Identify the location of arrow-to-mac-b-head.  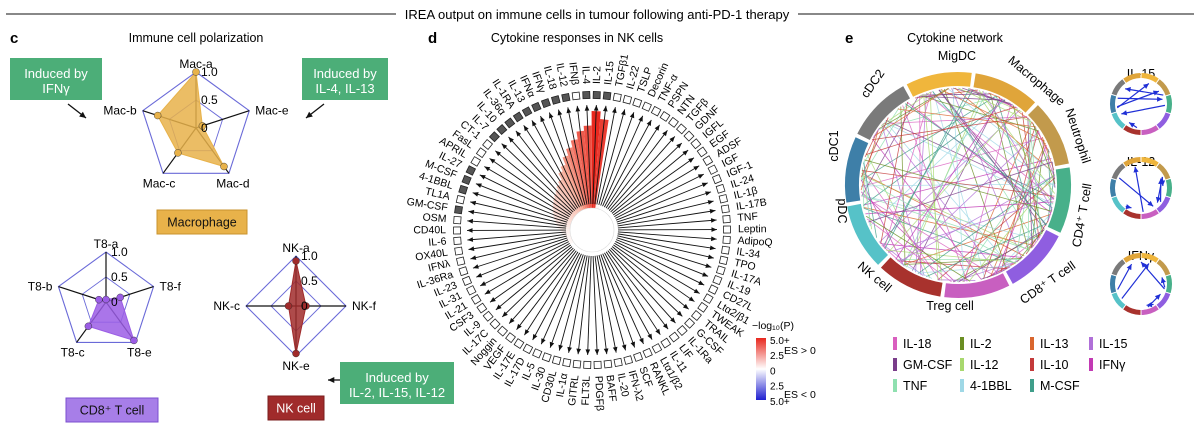
(82, 114).